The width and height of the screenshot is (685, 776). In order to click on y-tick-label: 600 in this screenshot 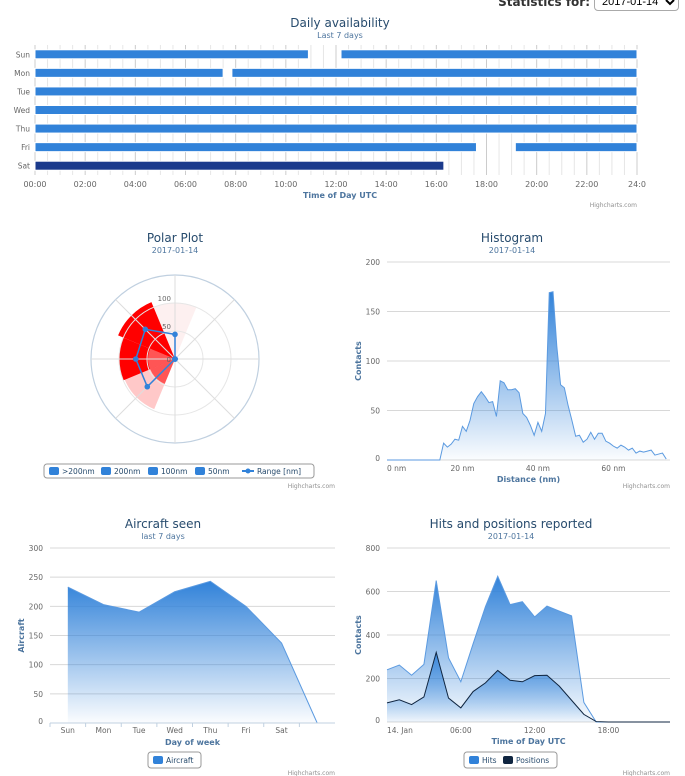, I will do `click(373, 592)`.